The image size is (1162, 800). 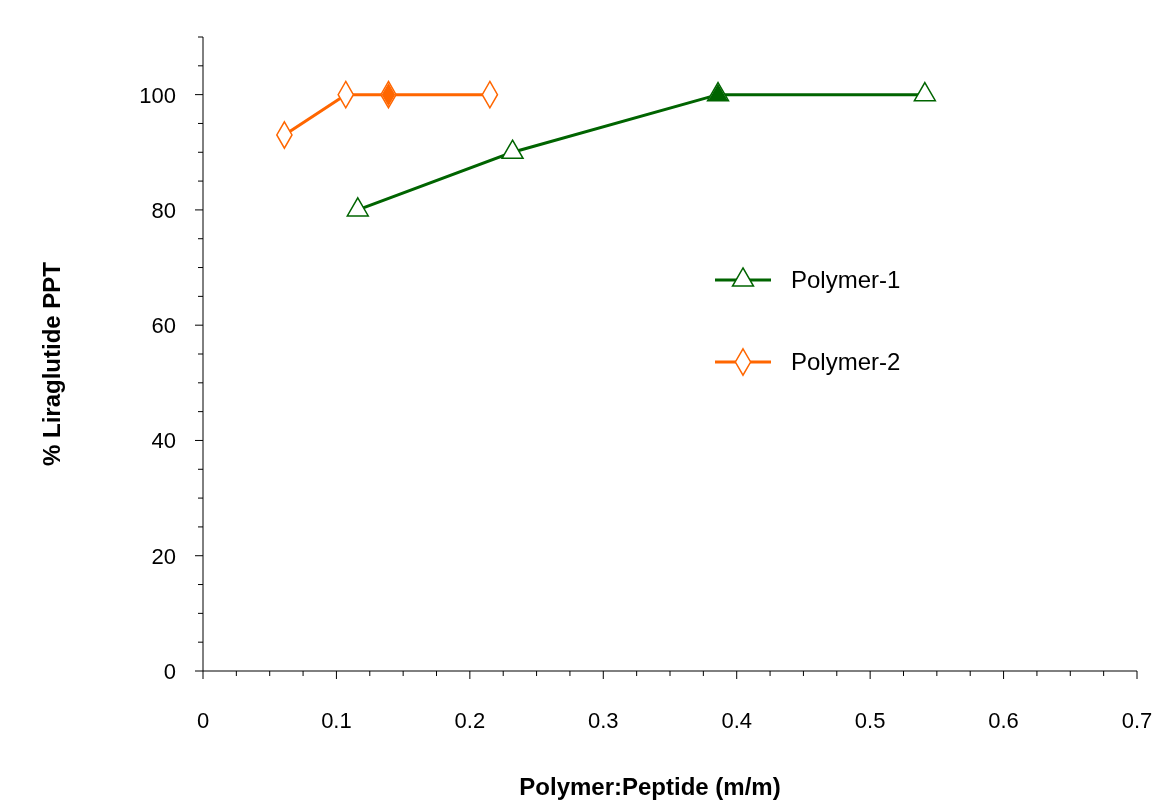 What do you see at coordinates (603, 720) in the screenshot?
I see `x-tick-label: 0.3` at bounding box center [603, 720].